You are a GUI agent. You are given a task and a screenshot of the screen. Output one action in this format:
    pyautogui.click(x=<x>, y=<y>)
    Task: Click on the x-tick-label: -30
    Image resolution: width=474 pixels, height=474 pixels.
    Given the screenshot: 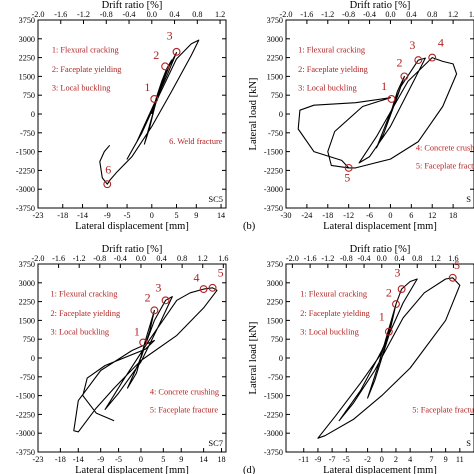 What is the action you would take?
    pyautogui.click(x=286, y=215)
    